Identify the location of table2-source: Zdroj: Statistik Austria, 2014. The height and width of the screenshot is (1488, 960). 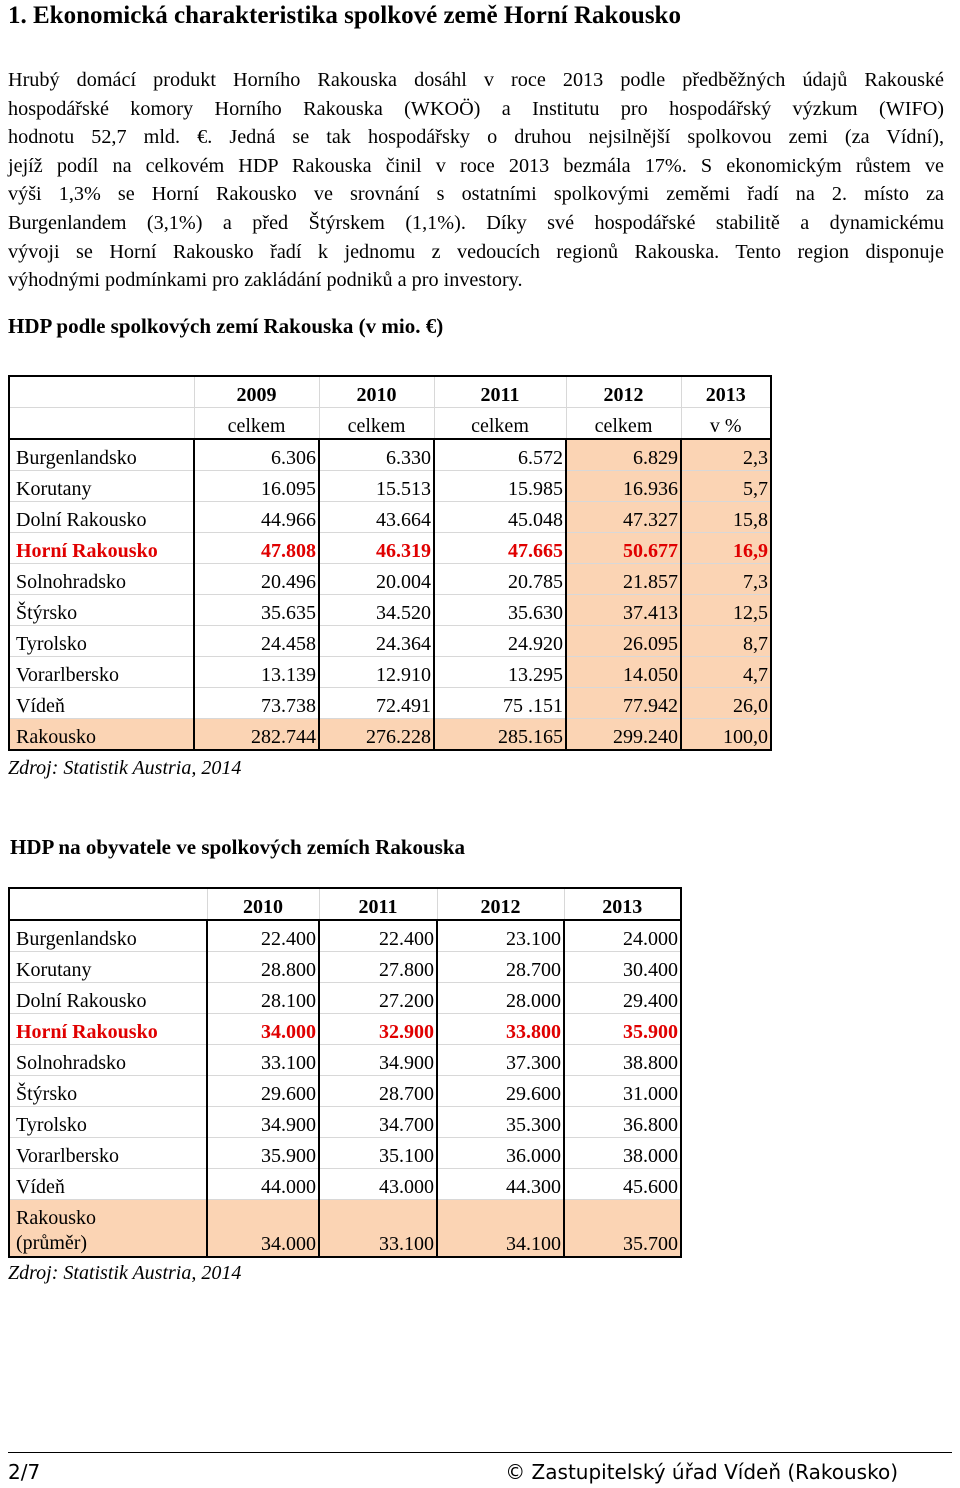
(125, 1273).